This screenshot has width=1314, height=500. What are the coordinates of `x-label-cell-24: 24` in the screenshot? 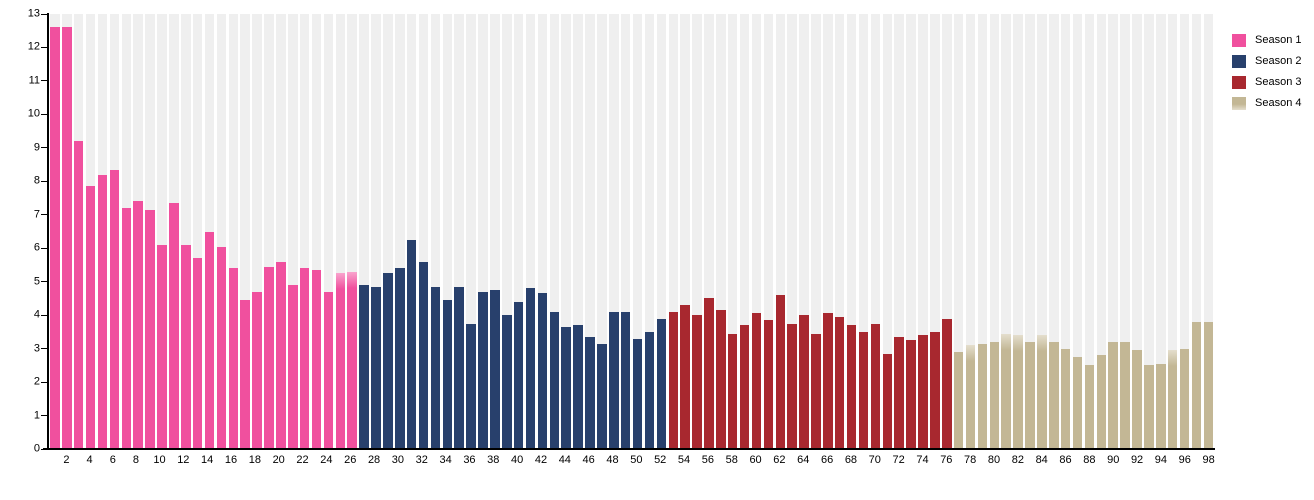 It's located at (326, 460).